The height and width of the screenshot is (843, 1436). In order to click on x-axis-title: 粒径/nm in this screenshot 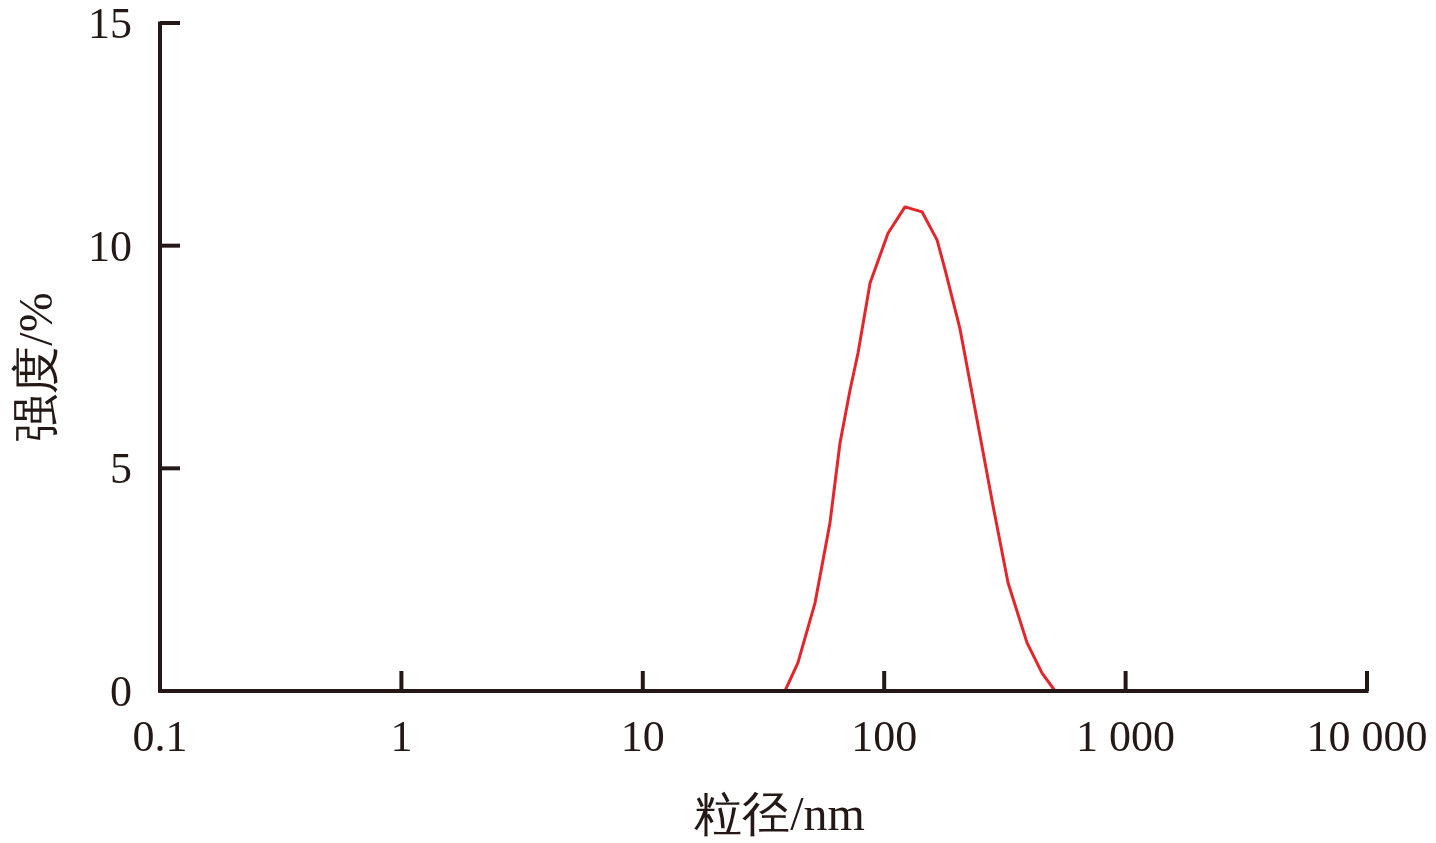, I will do `click(779, 813)`.